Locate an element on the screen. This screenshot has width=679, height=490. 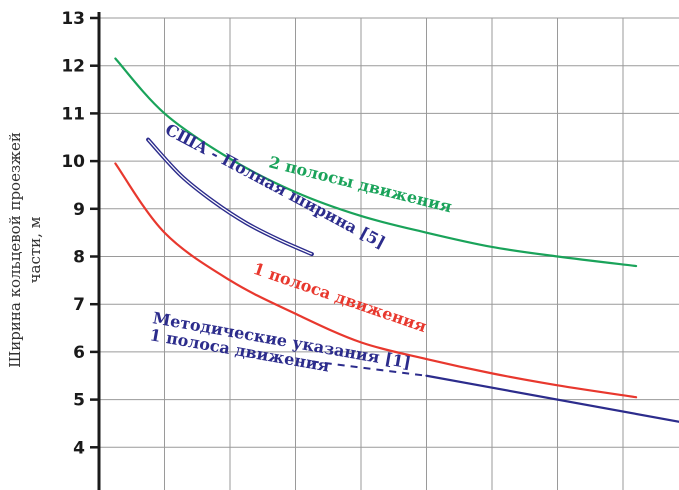
y-tick-label: 13 is located at coordinates (73, 19).